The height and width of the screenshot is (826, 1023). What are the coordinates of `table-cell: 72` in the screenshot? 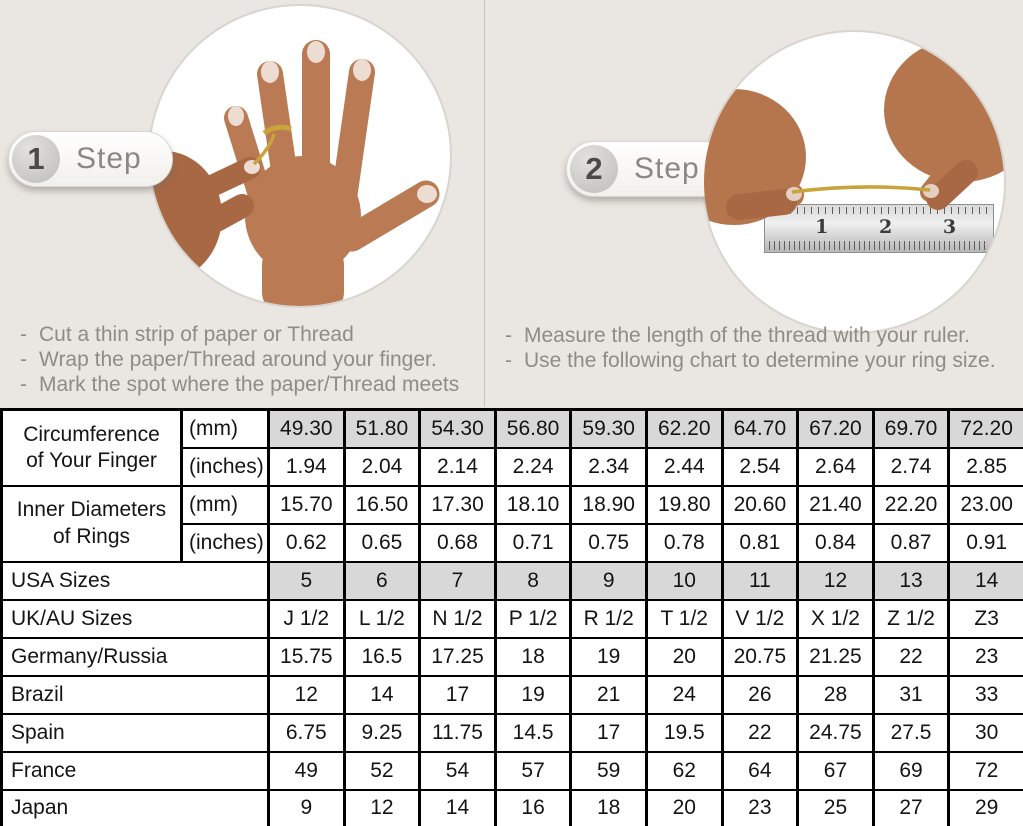 It's located at (985, 770).